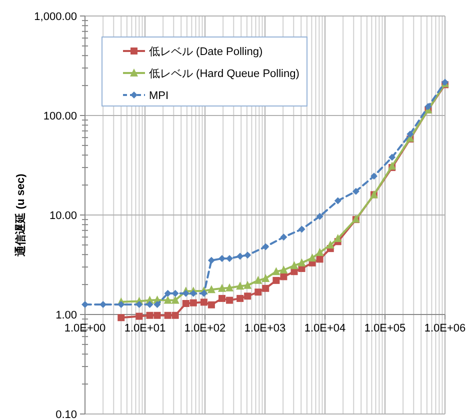  I want to click on y-tick-label: 0.10, so click(66, 414).